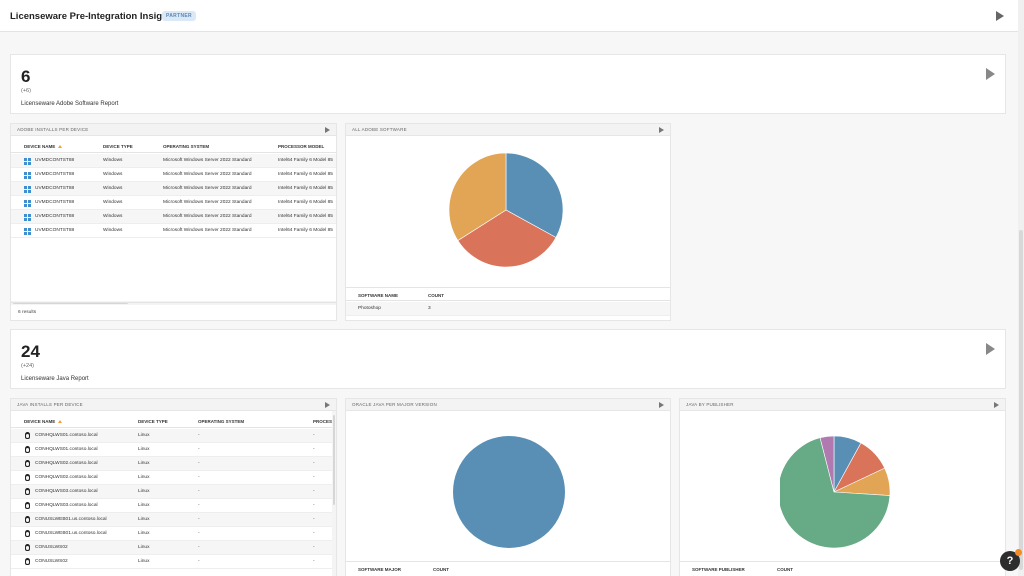  I want to click on linux-icon, so click(27, 547).